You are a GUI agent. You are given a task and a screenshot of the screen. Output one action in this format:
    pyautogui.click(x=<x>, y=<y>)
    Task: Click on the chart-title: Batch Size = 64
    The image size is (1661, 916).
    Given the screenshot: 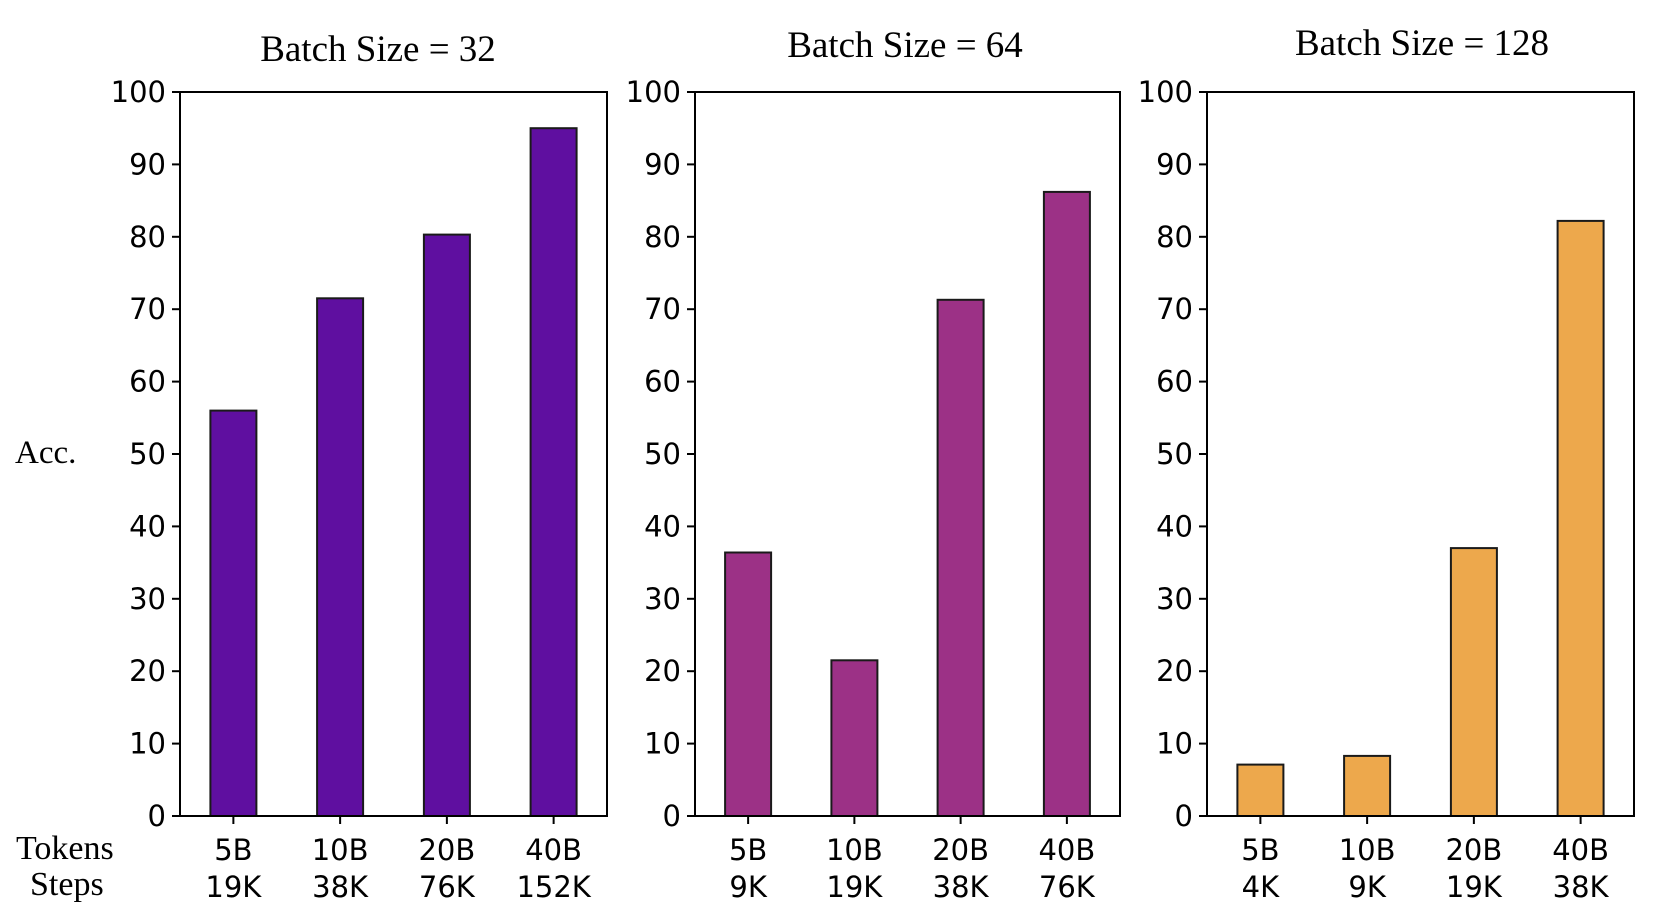 What is the action you would take?
    pyautogui.click(x=905, y=45)
    